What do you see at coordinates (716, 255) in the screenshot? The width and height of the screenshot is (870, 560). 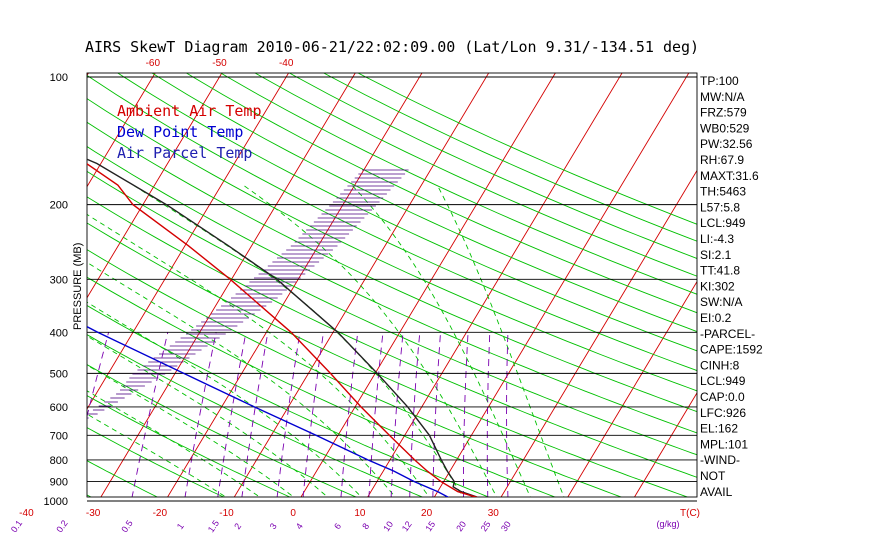 I see `index-line: SI:2.1` at bounding box center [716, 255].